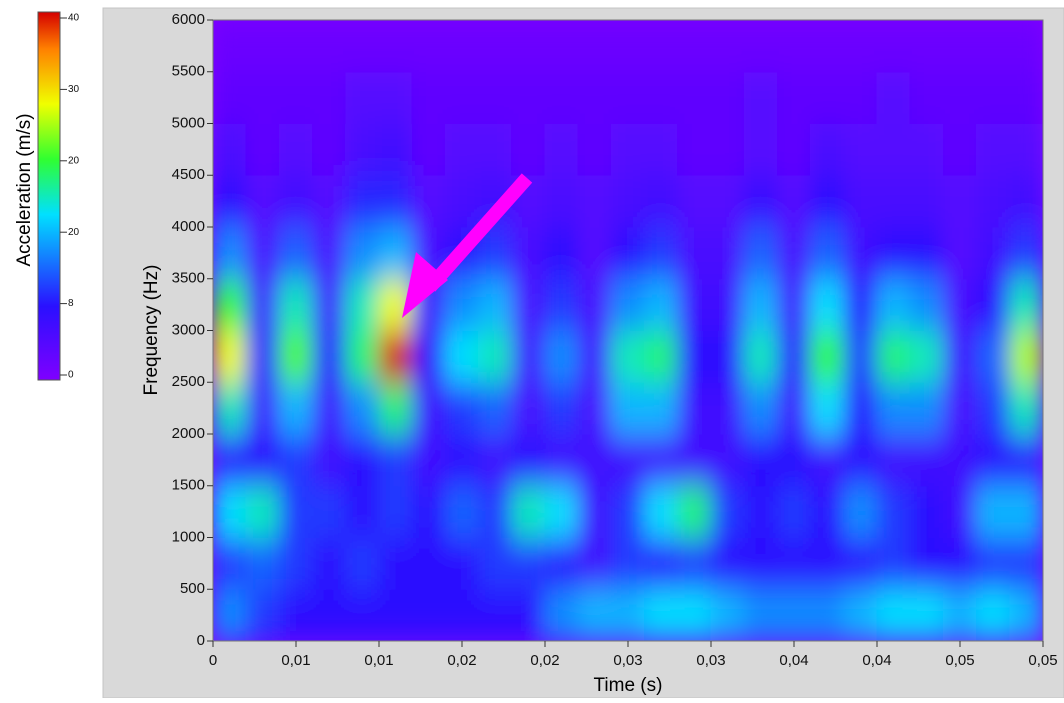 The width and height of the screenshot is (1064, 703). I want to click on arrow-head, so click(425, 285).